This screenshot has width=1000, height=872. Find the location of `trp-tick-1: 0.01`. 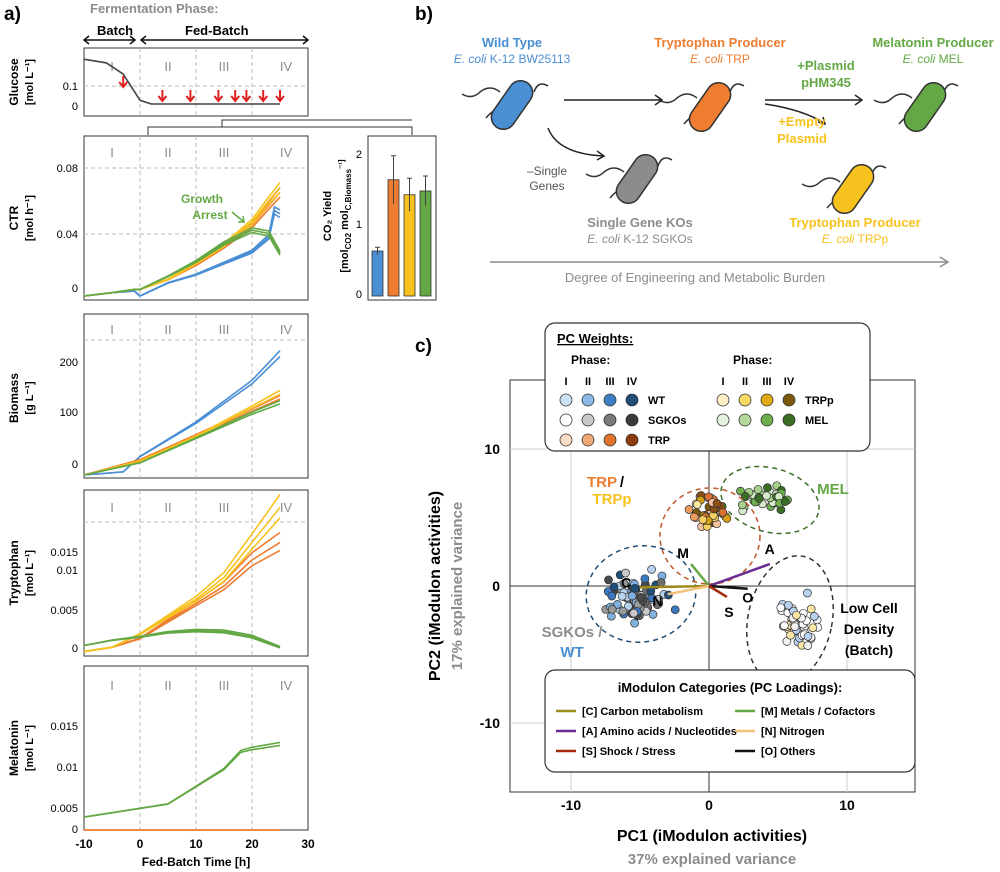

trp-tick-1: 0.01 is located at coordinates (67, 571).